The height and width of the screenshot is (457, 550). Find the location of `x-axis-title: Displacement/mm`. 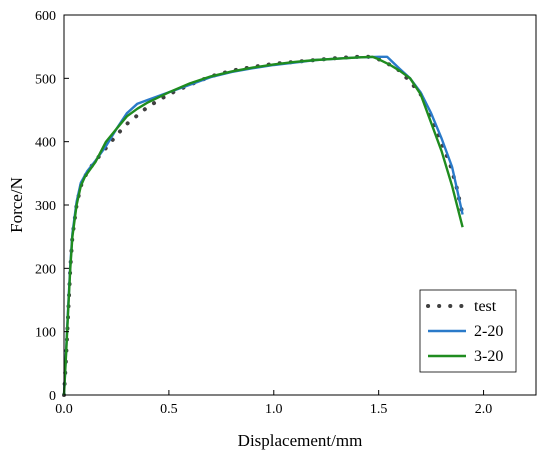

x-axis-title: Displacement/mm is located at coordinates (300, 440).